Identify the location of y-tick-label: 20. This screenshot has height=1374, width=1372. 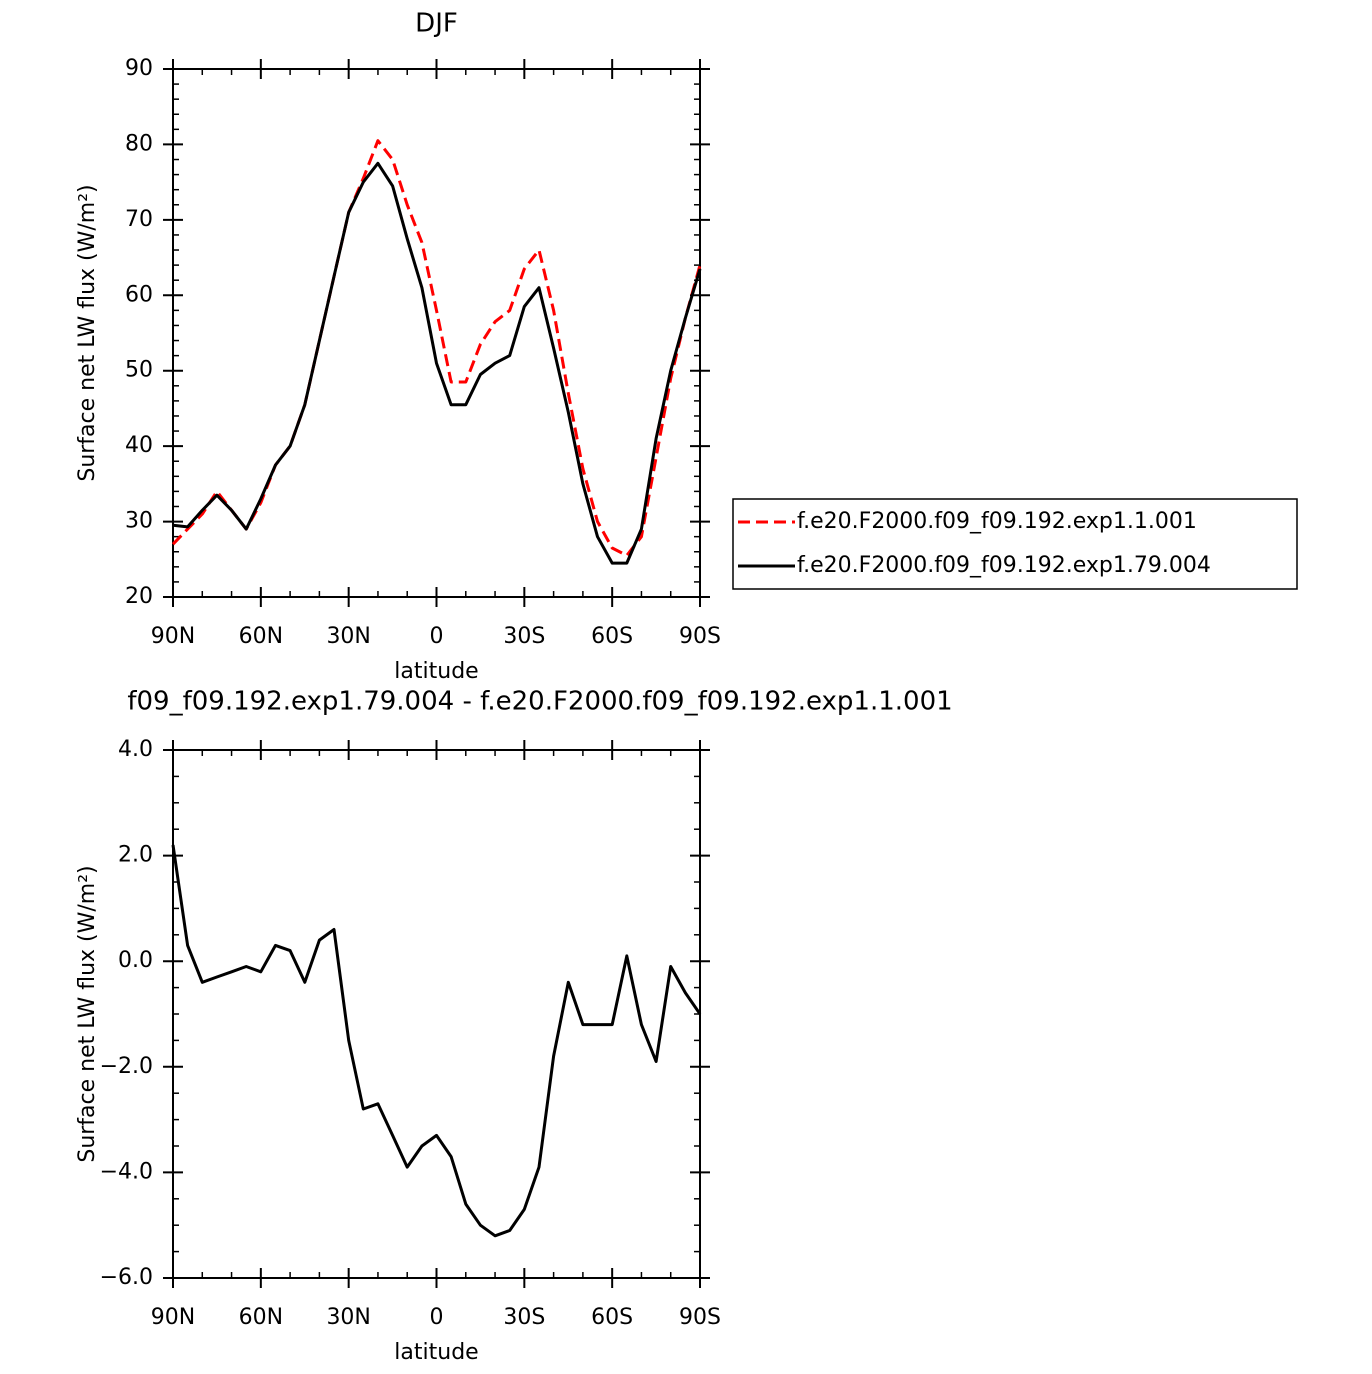
(139, 596).